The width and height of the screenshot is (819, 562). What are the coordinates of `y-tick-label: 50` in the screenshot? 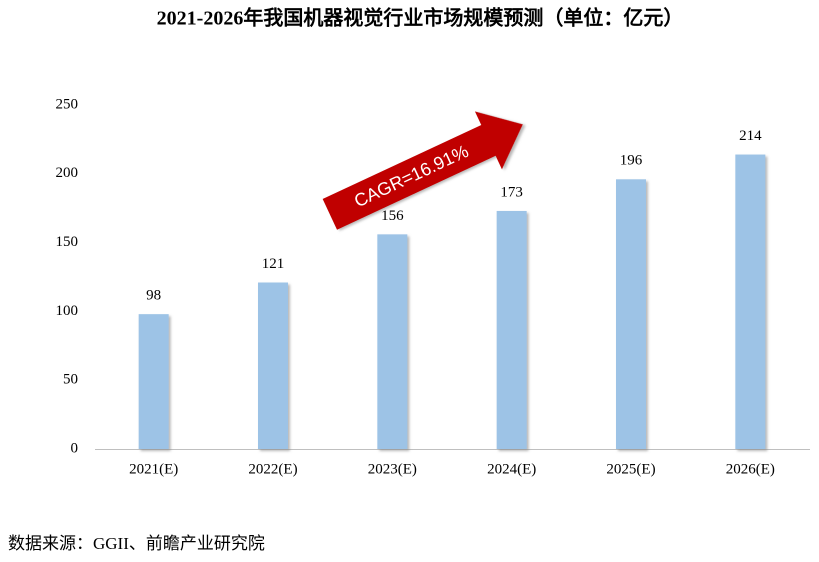 It's located at (70, 380).